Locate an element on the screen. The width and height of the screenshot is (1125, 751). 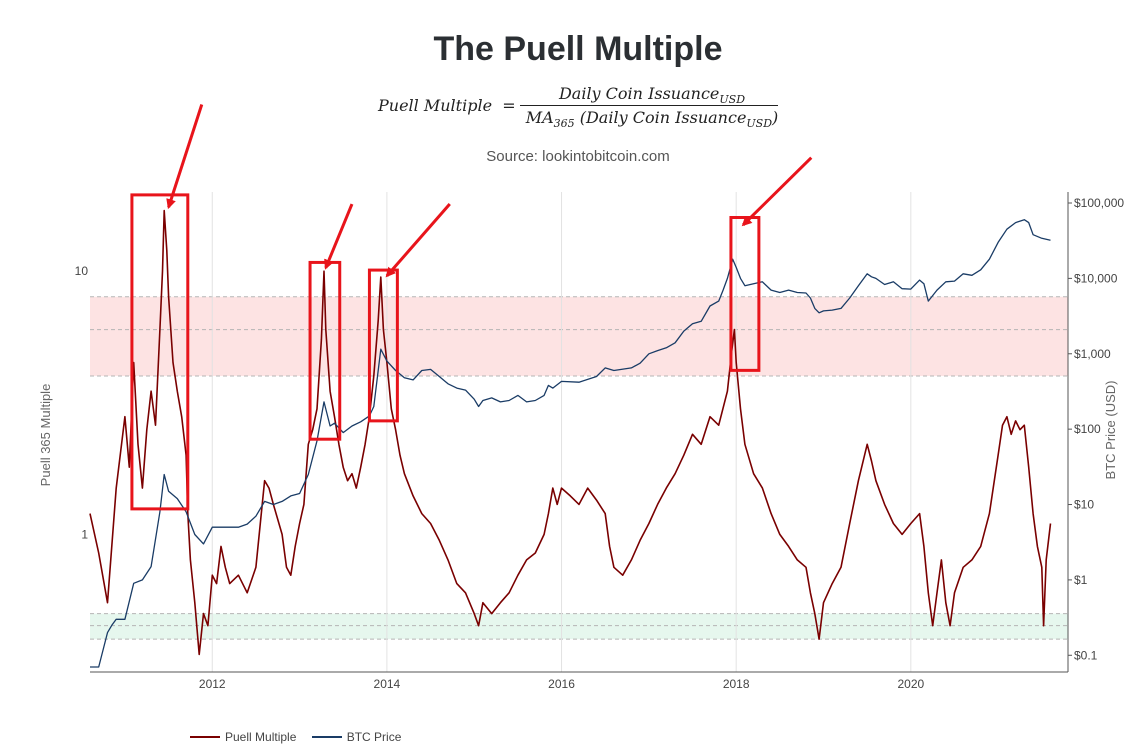
source-caption: Source: lookintobitcoin.com is located at coordinates (578, 156).